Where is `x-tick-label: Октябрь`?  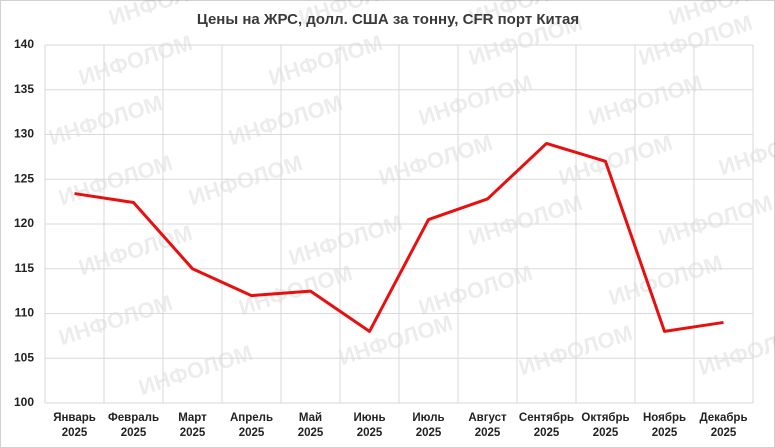 x-tick-label: Октябрь is located at coordinates (605, 418).